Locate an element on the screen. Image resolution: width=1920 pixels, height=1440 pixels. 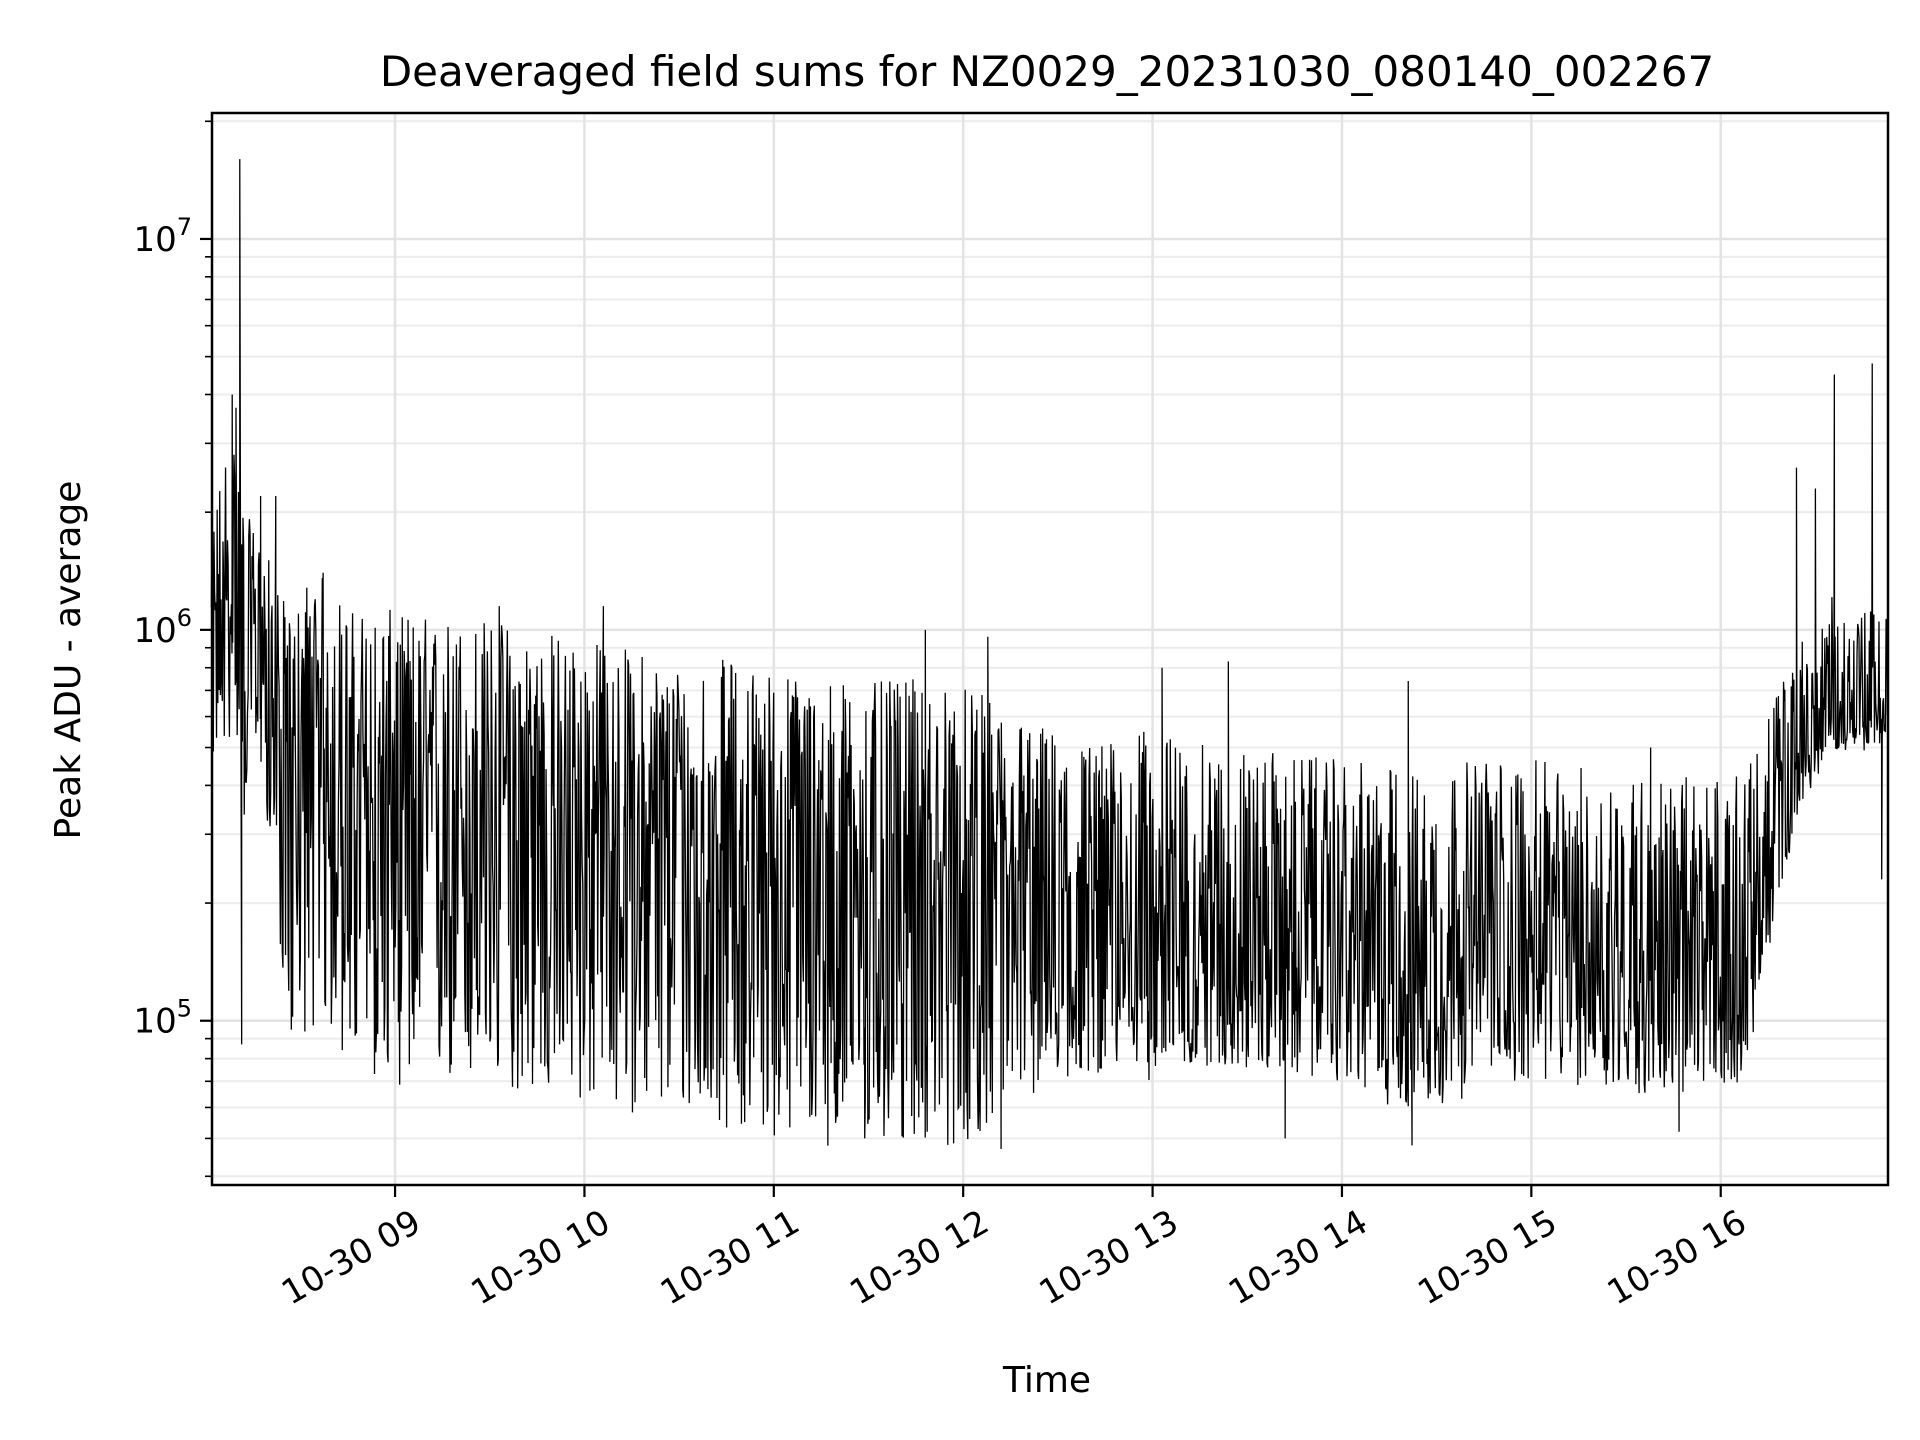
y-tick-label: 10⁵ is located at coordinates (162, 1018).